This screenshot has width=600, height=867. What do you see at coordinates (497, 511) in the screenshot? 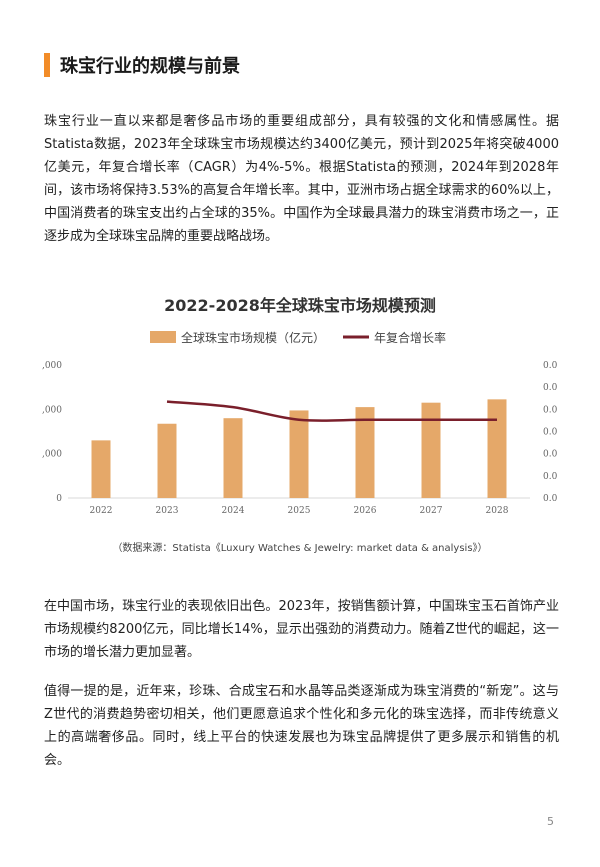
I see `x-tick-label: 2028` at bounding box center [497, 511].